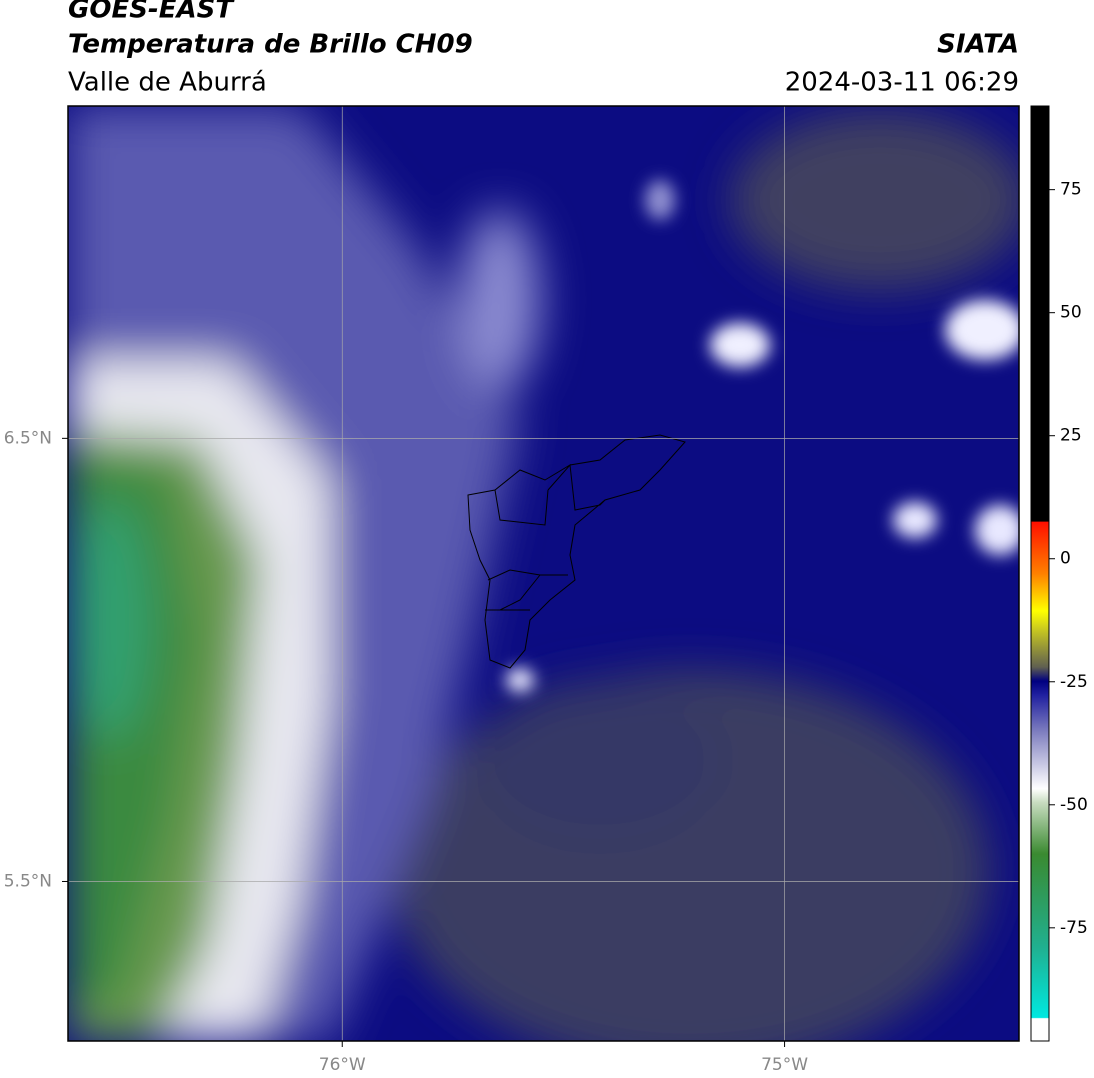  Describe the element at coordinates (1074, 682) in the screenshot. I see `colorbar-label: -25` at that location.